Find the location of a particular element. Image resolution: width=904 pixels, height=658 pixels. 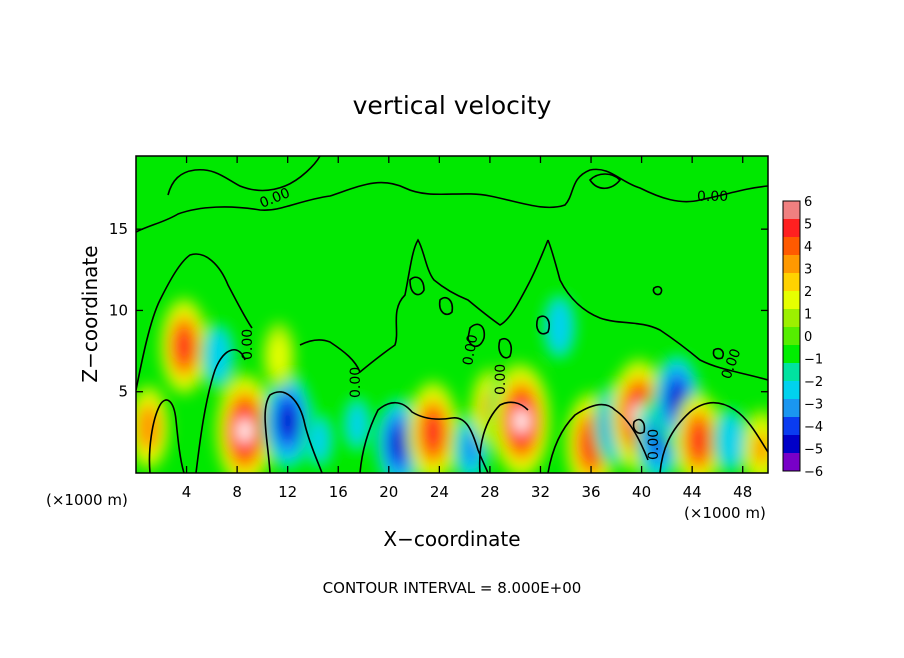

colorbar-tick-label: 5 is located at coordinates (808, 225).